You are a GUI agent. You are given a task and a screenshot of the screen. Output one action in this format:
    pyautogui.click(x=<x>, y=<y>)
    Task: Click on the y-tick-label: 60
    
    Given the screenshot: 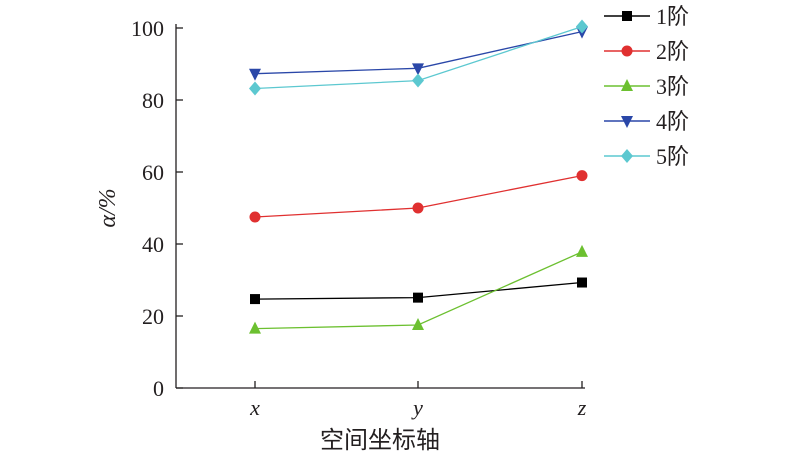 What is the action you would take?
    pyautogui.click(x=153, y=172)
    